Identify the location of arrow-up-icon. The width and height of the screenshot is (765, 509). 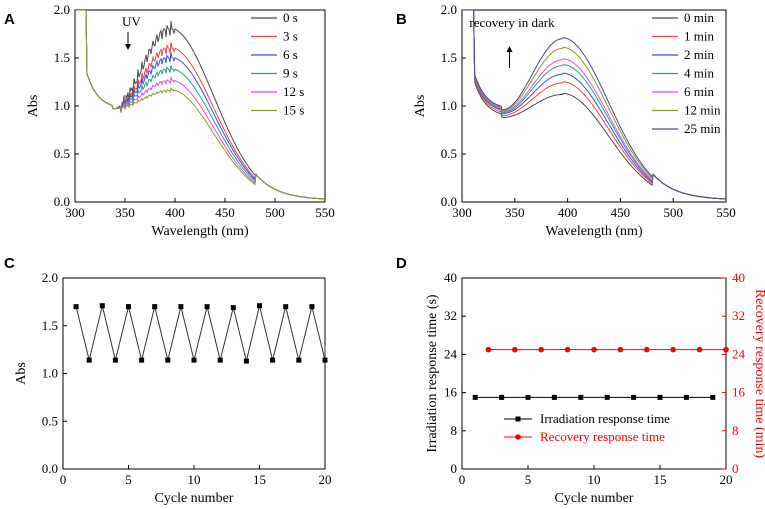
(509, 49).